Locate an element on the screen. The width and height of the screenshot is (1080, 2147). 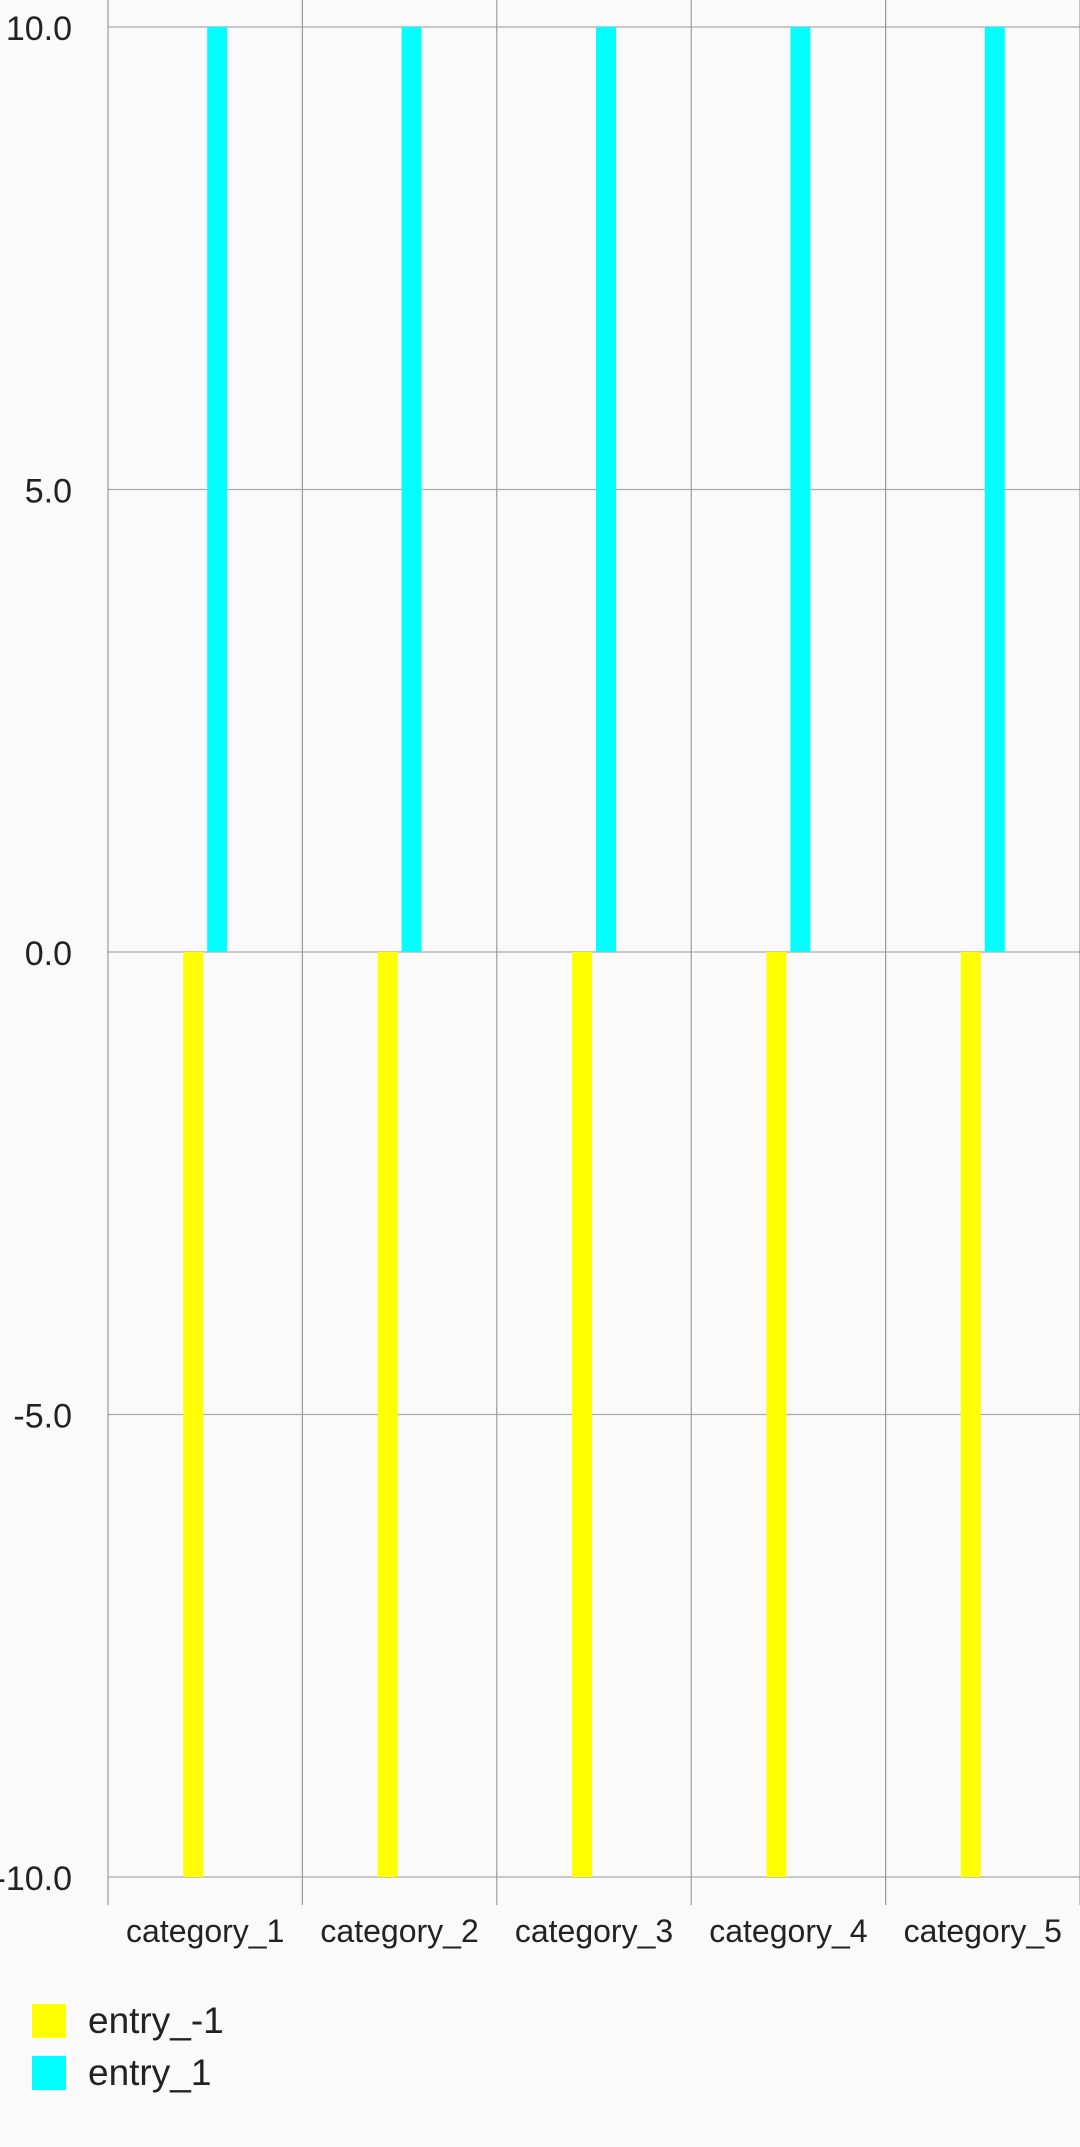
legend: entry_-1 entry_1 is located at coordinates (128, 2047).